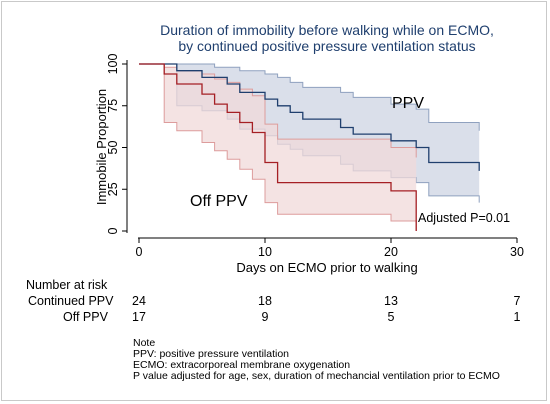  What do you see at coordinates (144, 343) in the screenshot?
I see `note-heading: Note` at bounding box center [144, 343].